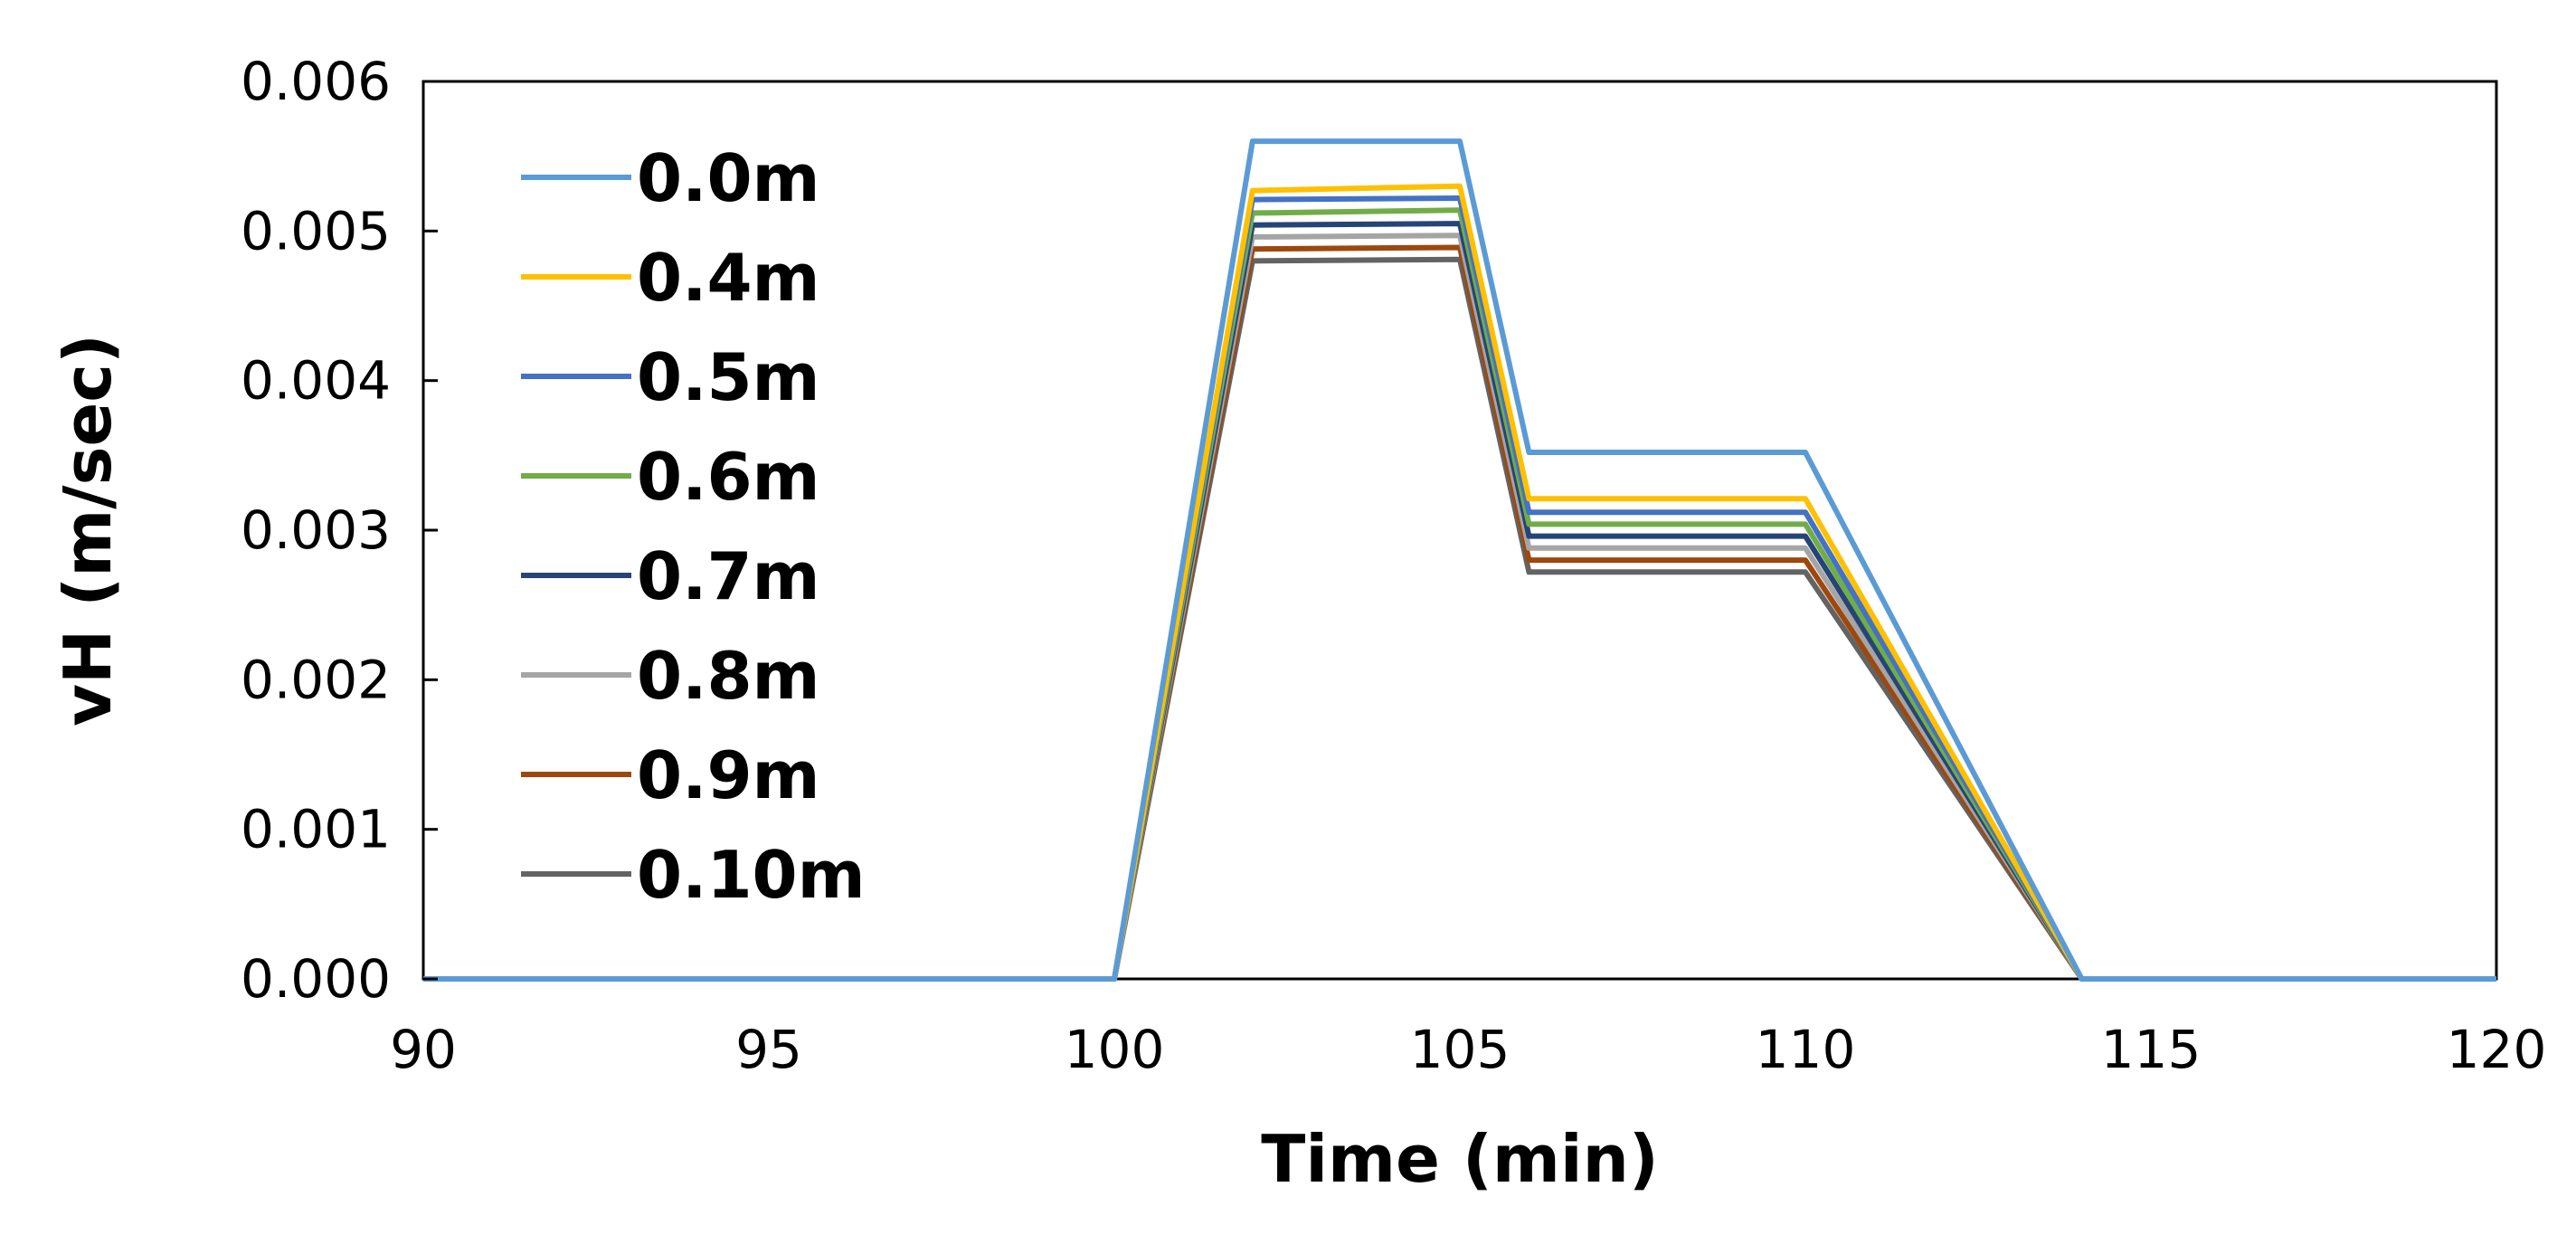  I want to click on legend: 0.0m 0.4m 0.5m 0.6m 0.7m 0.8m 0.9m 0.10m, so click(694, 526).